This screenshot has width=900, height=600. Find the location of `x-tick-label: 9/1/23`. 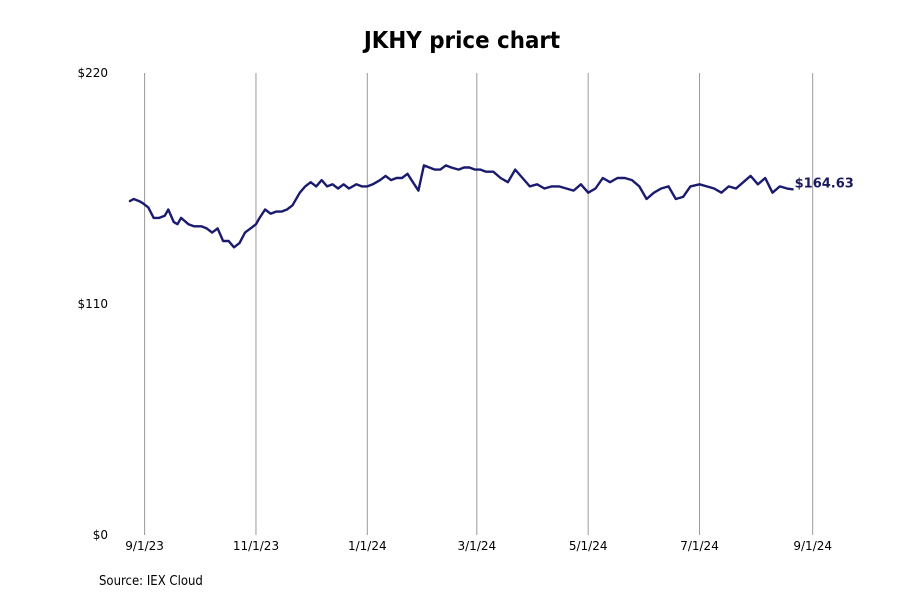

x-tick-label: 9/1/23 is located at coordinates (144, 546).